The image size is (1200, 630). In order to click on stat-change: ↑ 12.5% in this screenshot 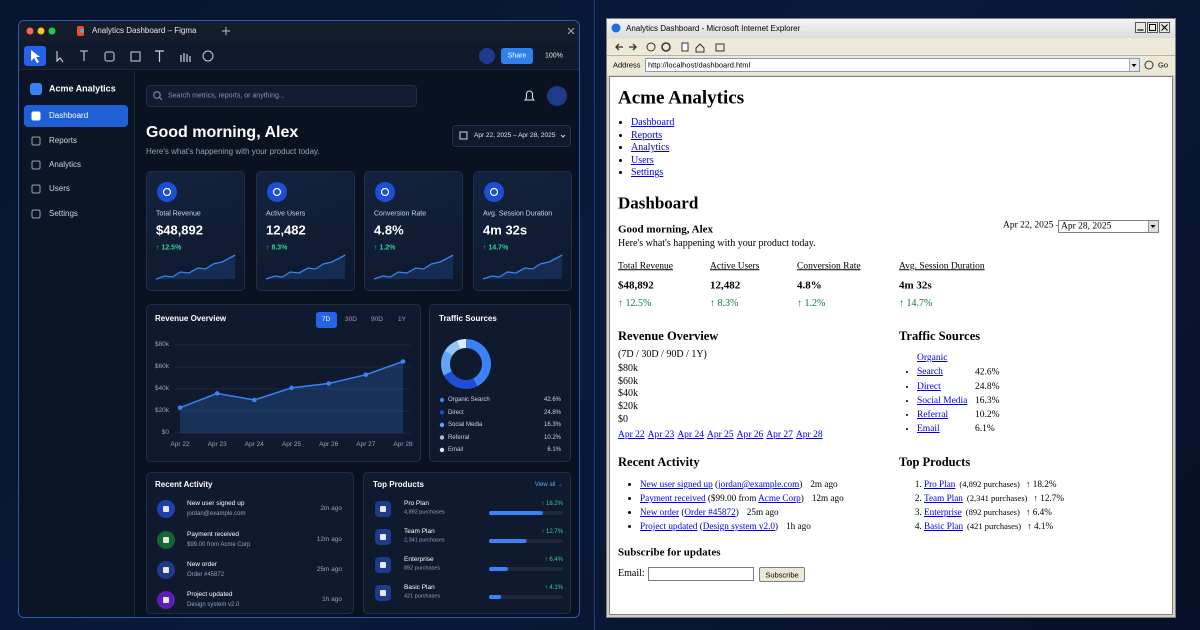, I will do `click(169, 248)`.